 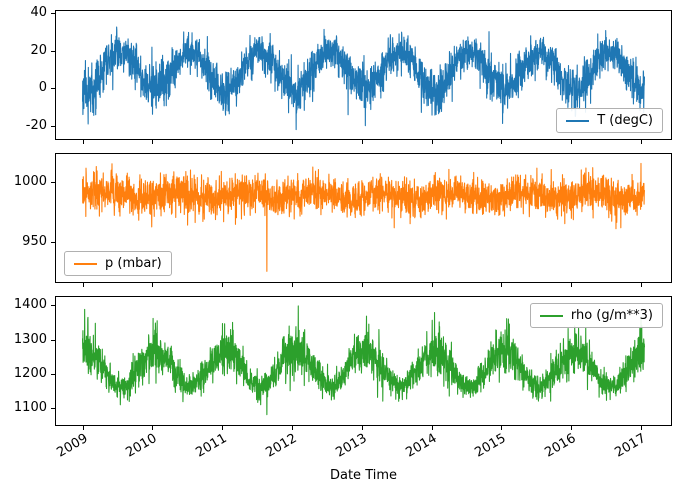 I want to click on y-tick-label: 1000, so click(x=30, y=182).